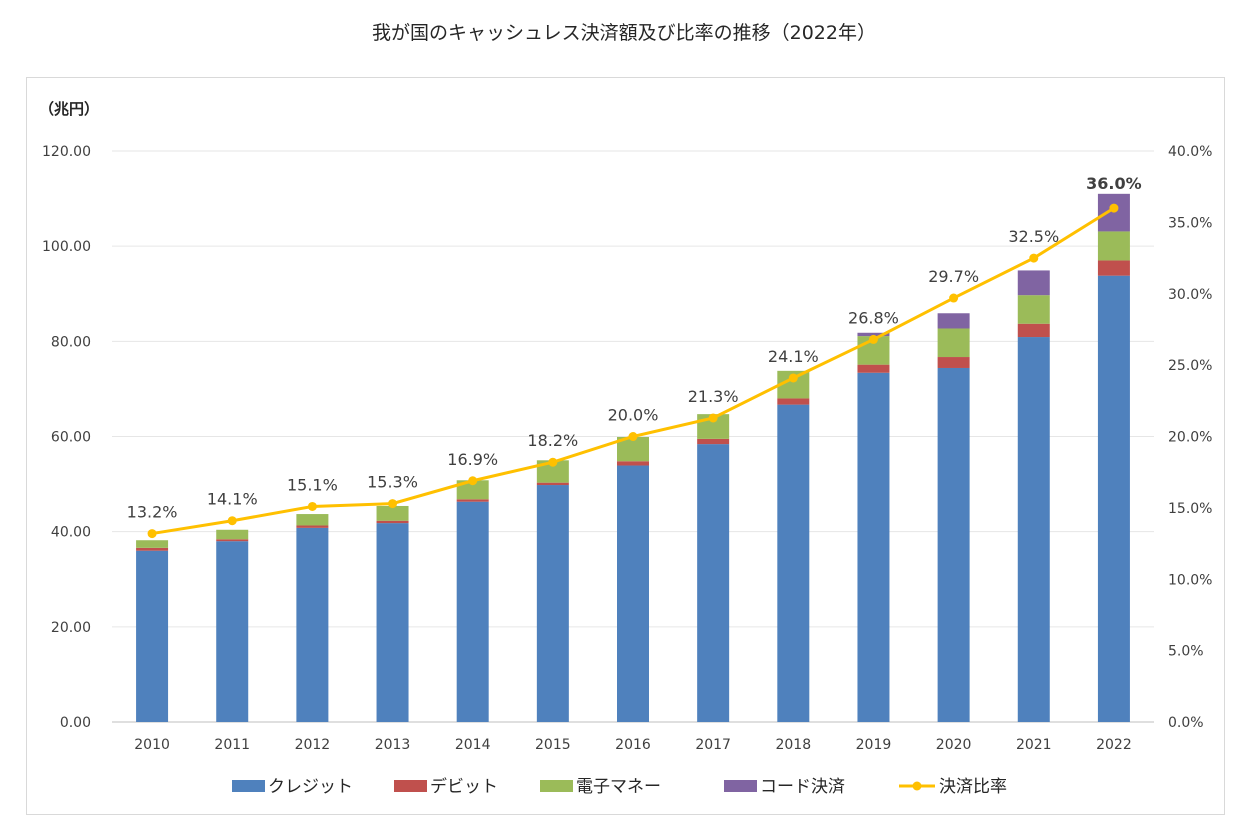 The height and width of the screenshot is (834, 1248). I want to click on chart-title: 我が国のキャッシュレス決済額及び比率の推移（2022年）, so click(624, 33).